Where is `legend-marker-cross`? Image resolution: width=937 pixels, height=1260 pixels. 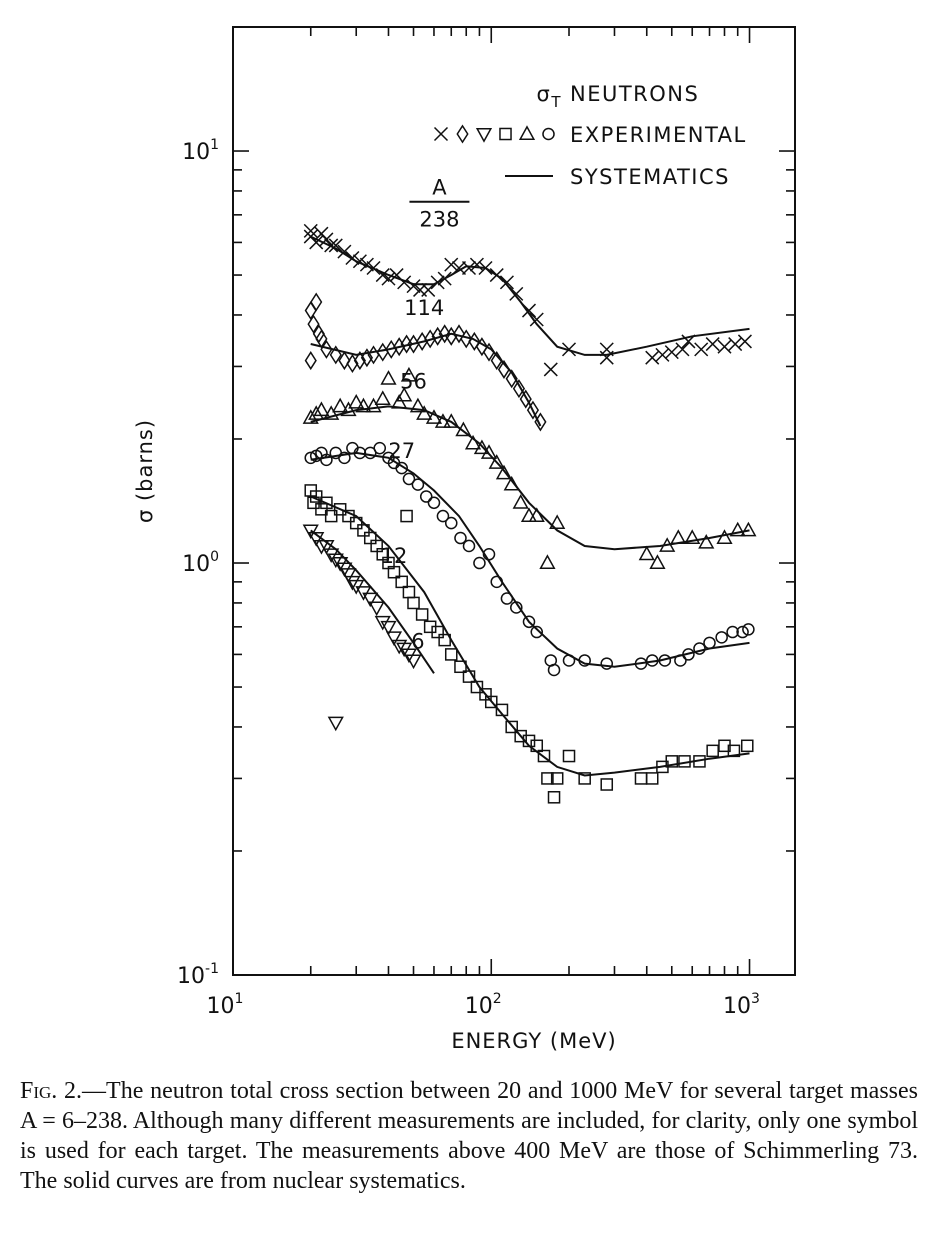 legend-marker-cross is located at coordinates (441, 134).